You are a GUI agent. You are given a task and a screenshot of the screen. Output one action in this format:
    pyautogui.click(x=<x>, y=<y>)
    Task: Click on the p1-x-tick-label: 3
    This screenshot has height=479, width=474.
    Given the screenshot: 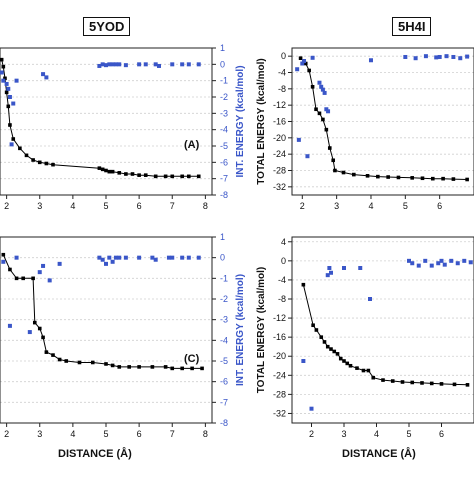 What is the action you would take?
    pyautogui.click(x=336, y=206)
    